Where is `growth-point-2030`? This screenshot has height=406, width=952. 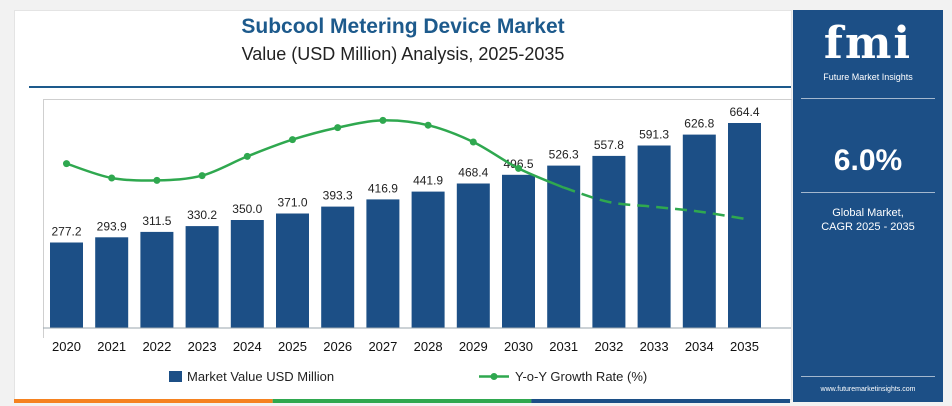 growth-point-2030 is located at coordinates (518, 168).